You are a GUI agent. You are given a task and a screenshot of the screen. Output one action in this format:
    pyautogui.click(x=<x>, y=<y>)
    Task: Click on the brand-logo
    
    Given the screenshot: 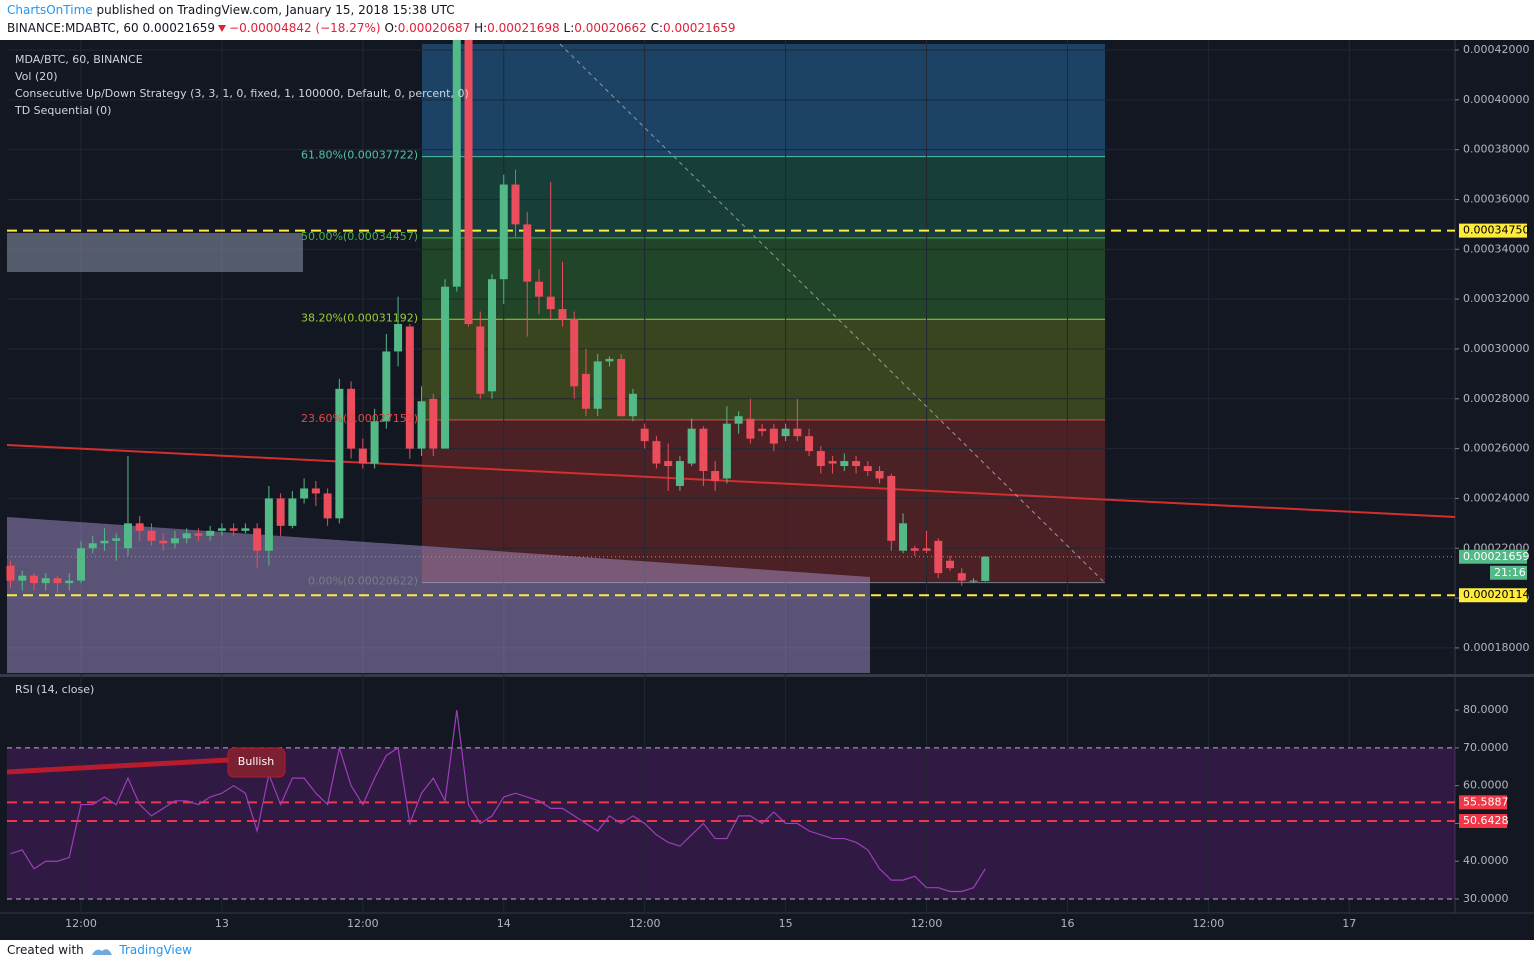 What is the action you would take?
    pyautogui.click(x=101, y=951)
    